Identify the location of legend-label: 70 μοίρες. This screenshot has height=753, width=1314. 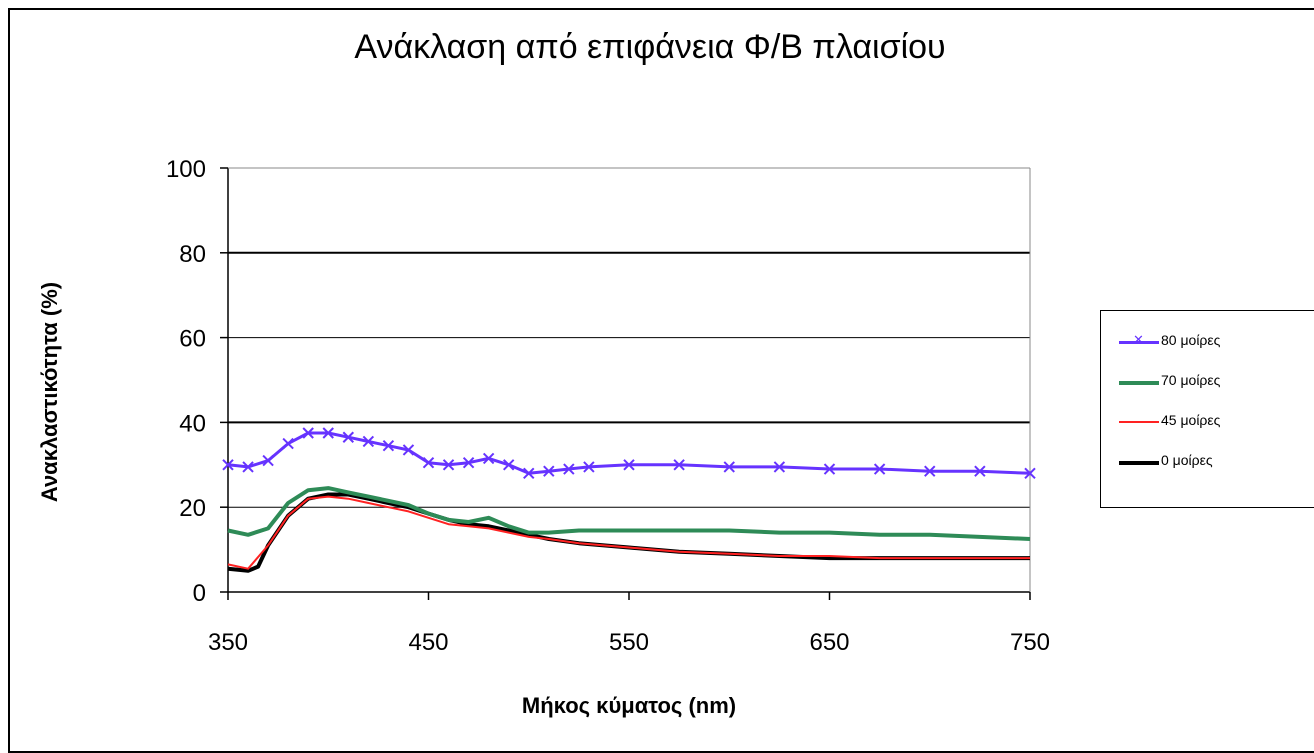
(1191, 380).